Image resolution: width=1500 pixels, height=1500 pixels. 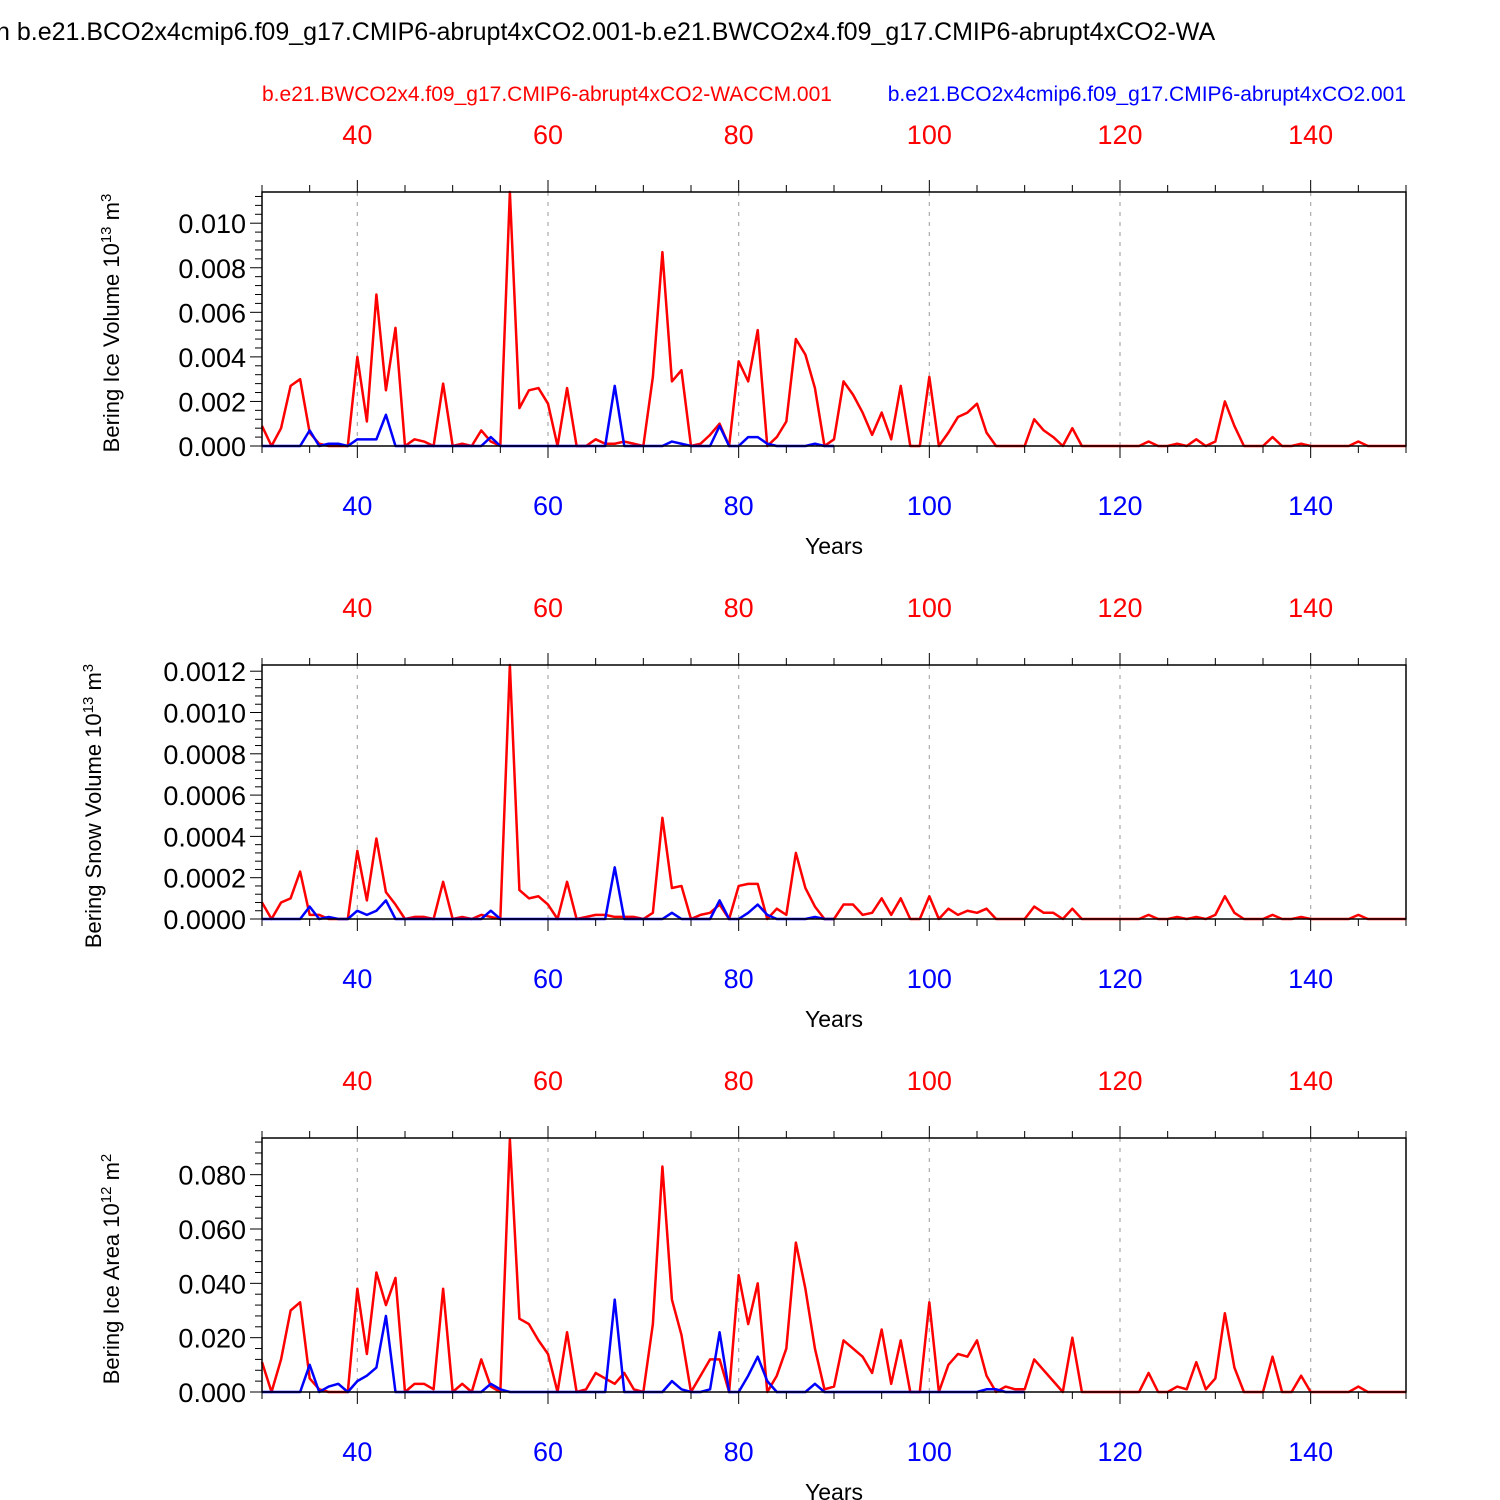 I want to click on y-tick-label: 0.040, so click(x=212, y=1284).